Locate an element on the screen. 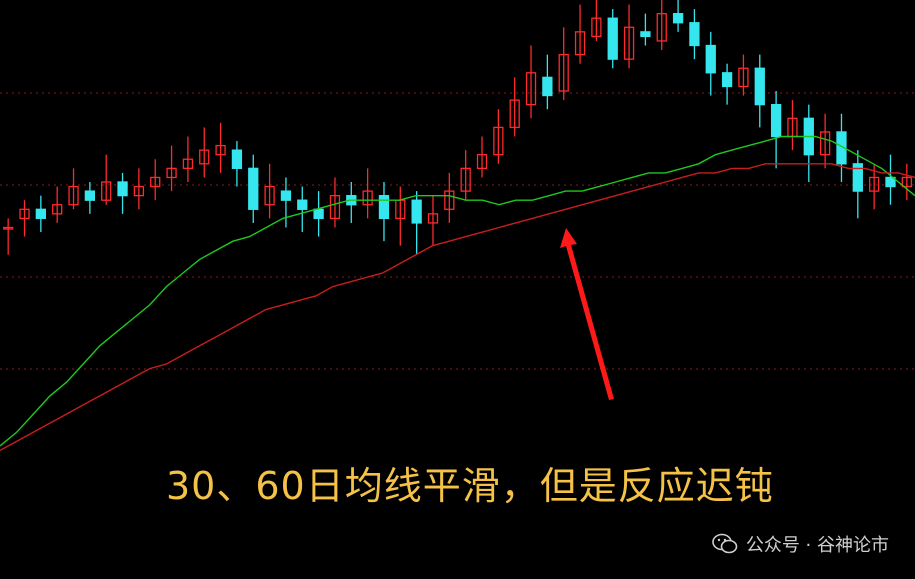 Image resolution: width=915 pixels, height=579 pixels. arrow-shape is located at coordinates (587, 314).